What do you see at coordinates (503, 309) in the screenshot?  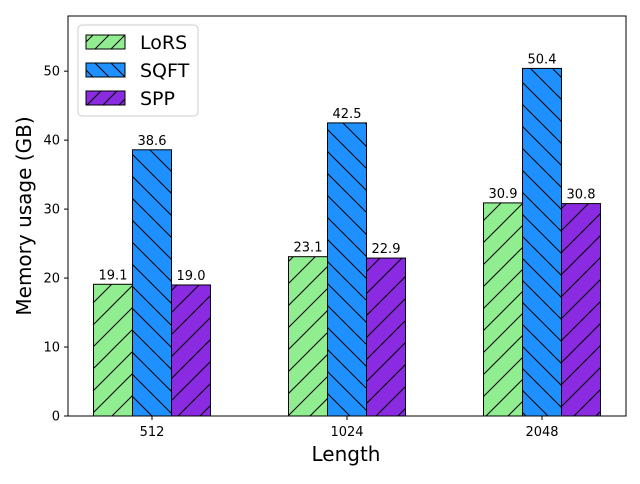 I see `bar-lors-2048` at bounding box center [503, 309].